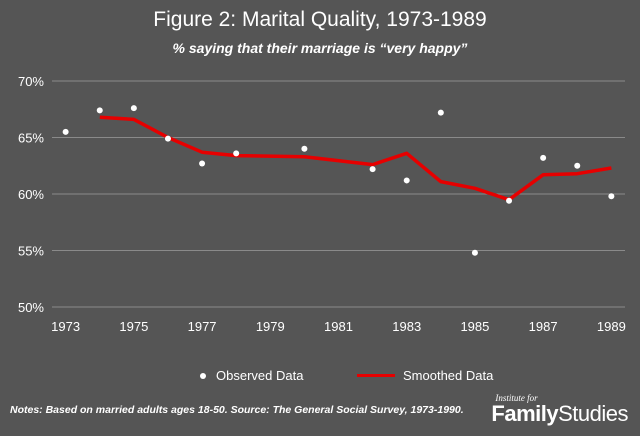  Describe the element at coordinates (474, 326) in the screenshot. I see `x-tick-label: 1985` at that location.